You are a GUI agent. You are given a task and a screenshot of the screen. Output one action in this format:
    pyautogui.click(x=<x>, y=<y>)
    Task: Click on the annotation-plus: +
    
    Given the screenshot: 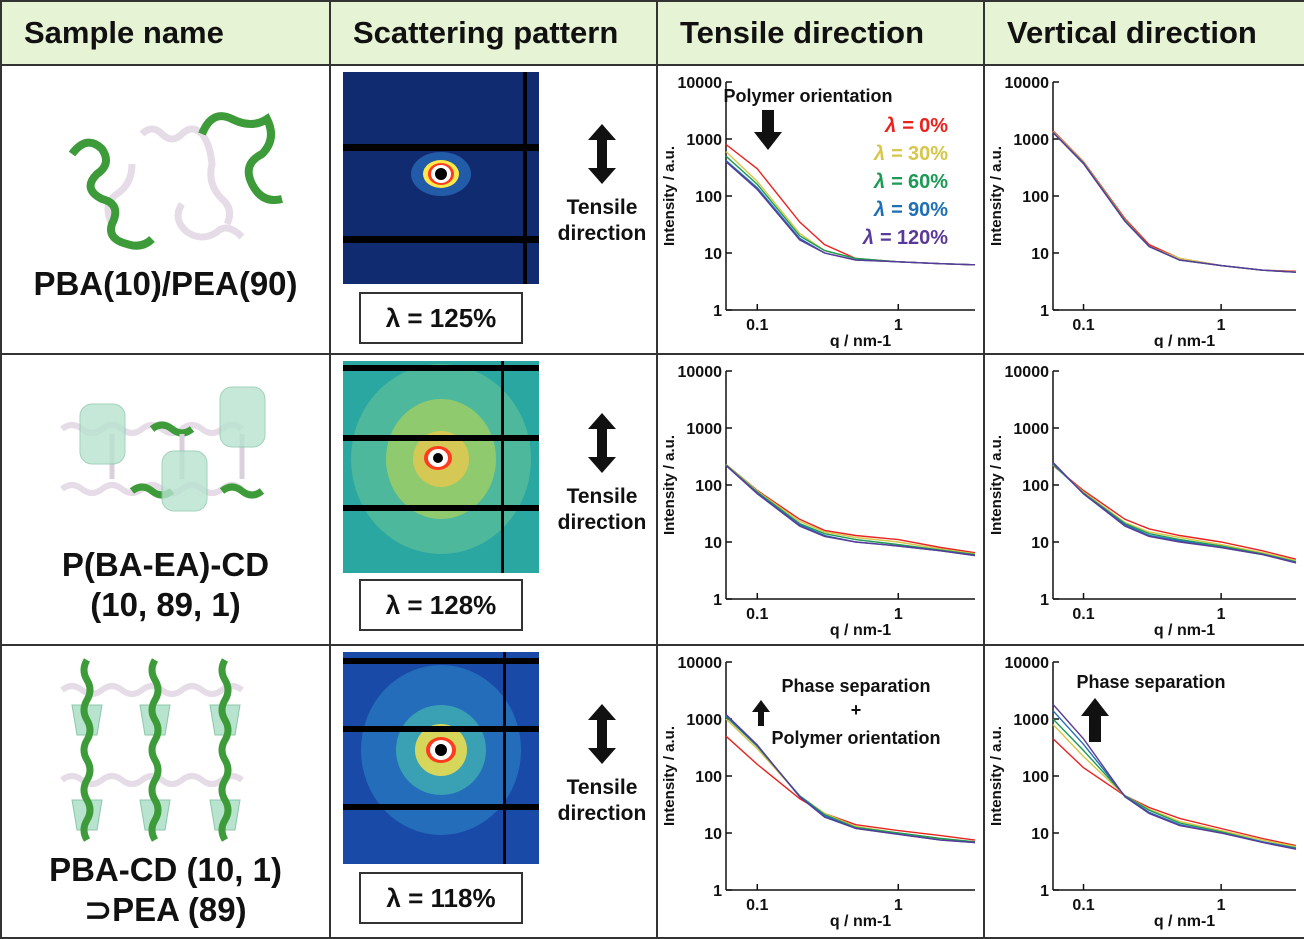 What is the action you would take?
    pyautogui.click(x=856, y=710)
    